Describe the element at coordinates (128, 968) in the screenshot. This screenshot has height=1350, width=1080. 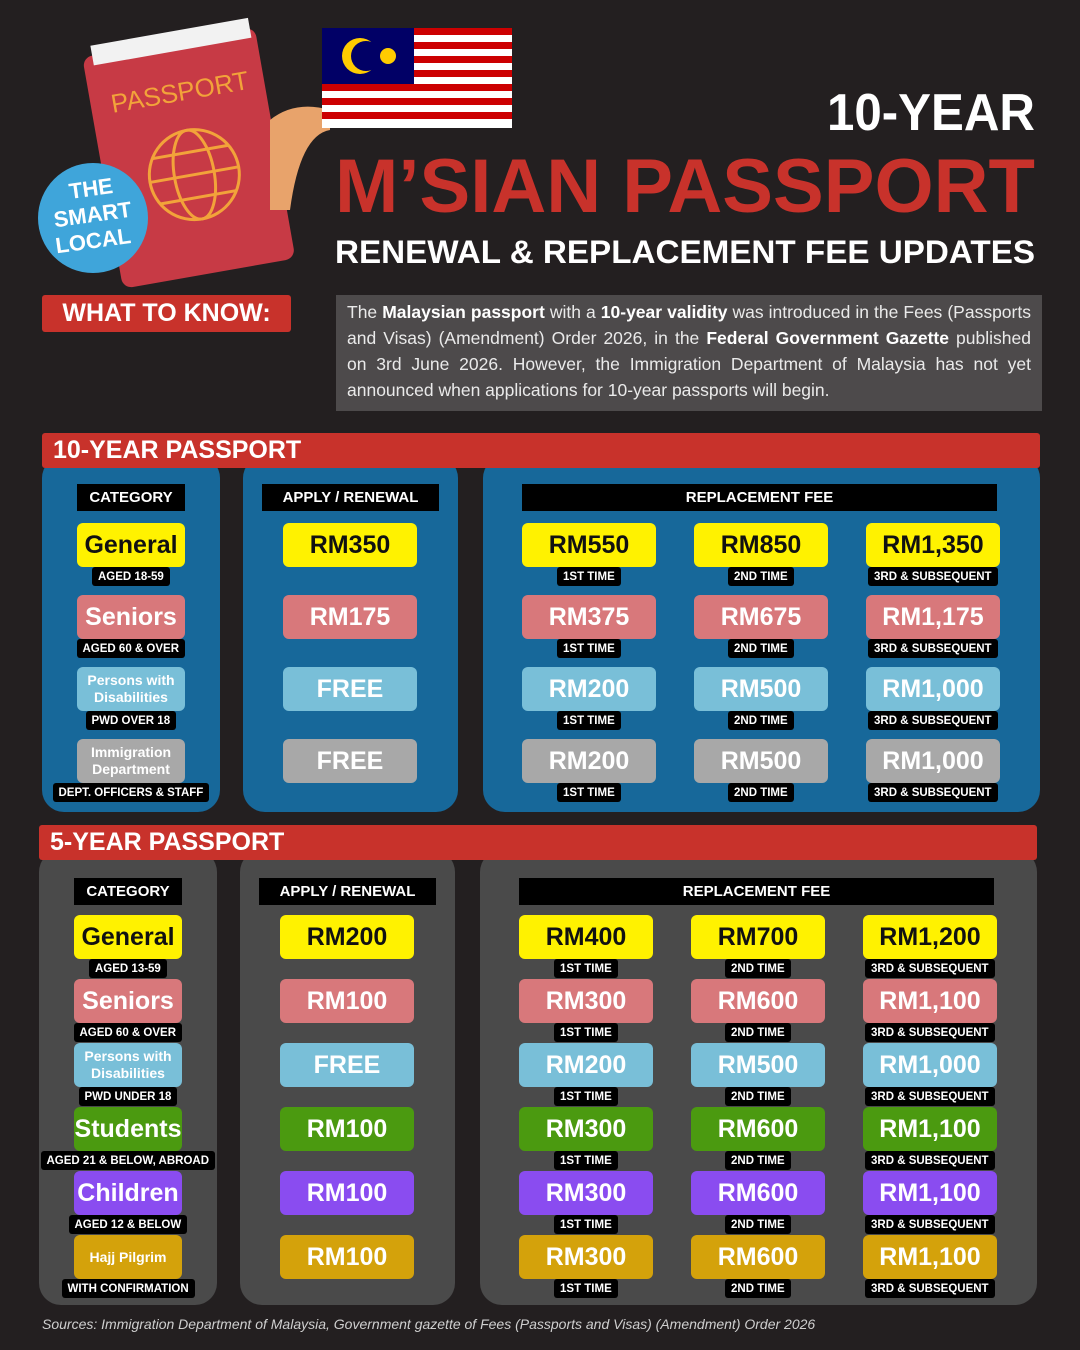
I see `badge: AGED 13-59` at that location.